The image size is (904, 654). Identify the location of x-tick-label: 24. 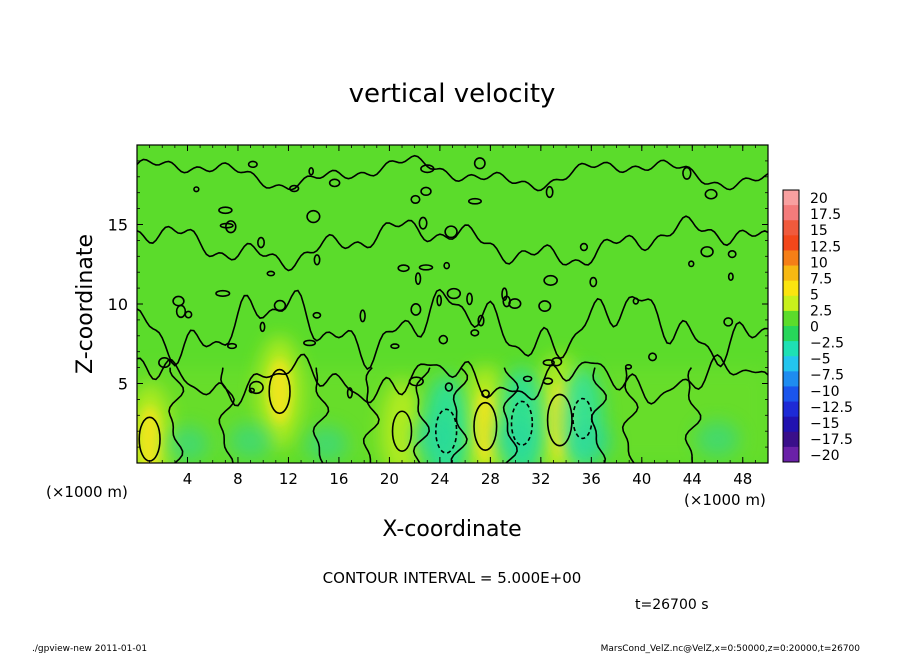
(439, 479).